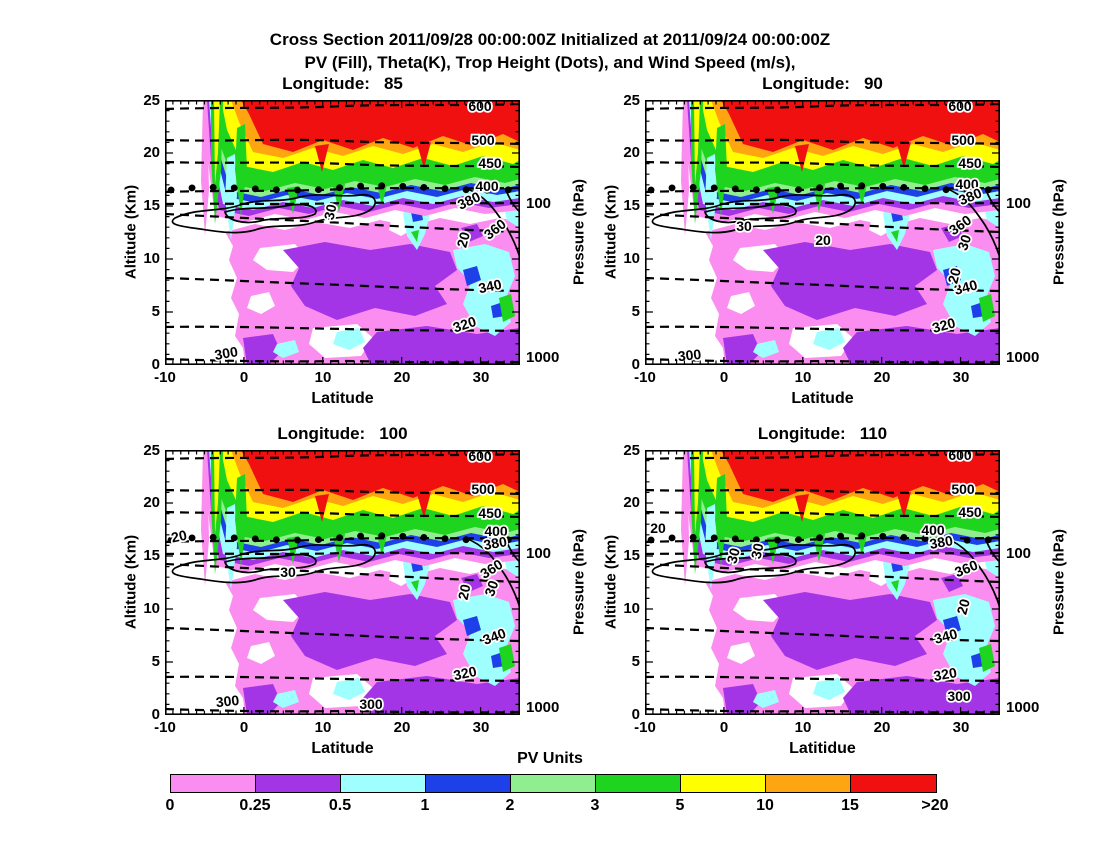 This screenshot has height=850, width=1100. I want to click on colorbar-tick-label: 0, so click(170, 805).